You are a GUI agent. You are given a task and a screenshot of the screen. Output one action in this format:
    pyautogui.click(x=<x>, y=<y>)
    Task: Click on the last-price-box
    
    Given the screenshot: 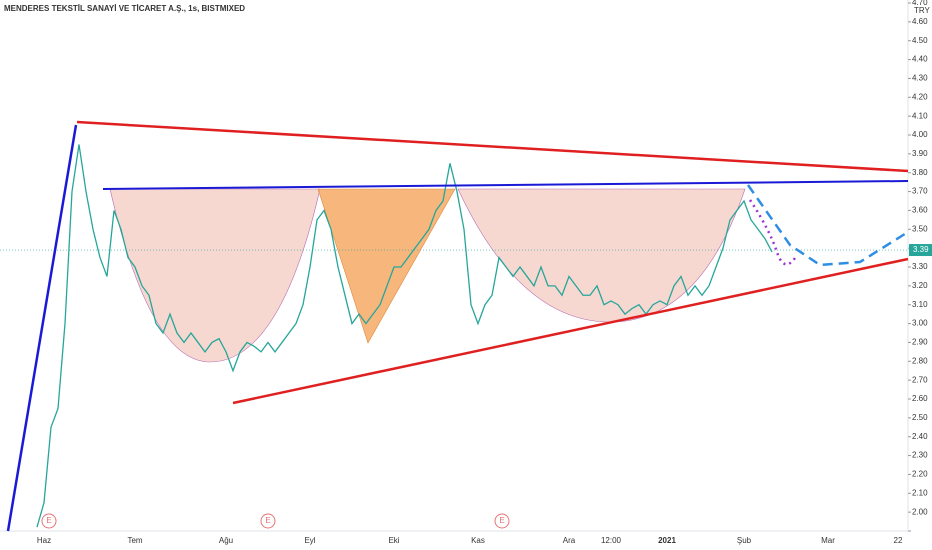 What is the action you would take?
    pyautogui.click(x=920, y=250)
    